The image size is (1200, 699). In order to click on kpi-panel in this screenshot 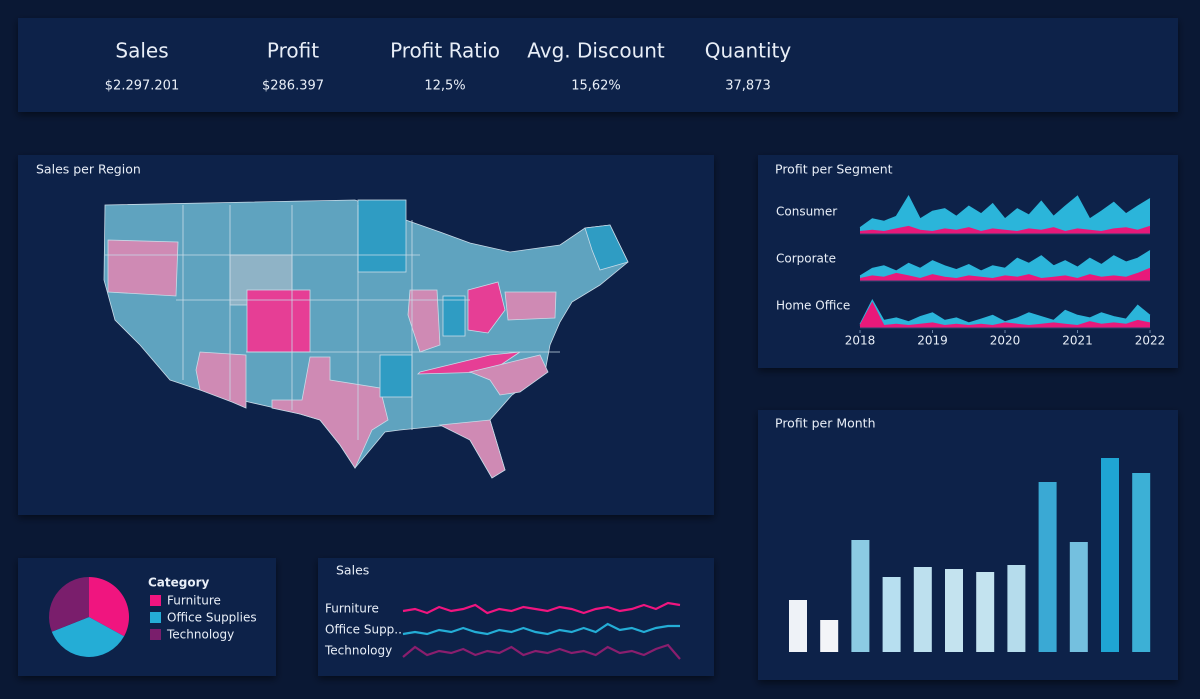, I will do `click(598, 65)`.